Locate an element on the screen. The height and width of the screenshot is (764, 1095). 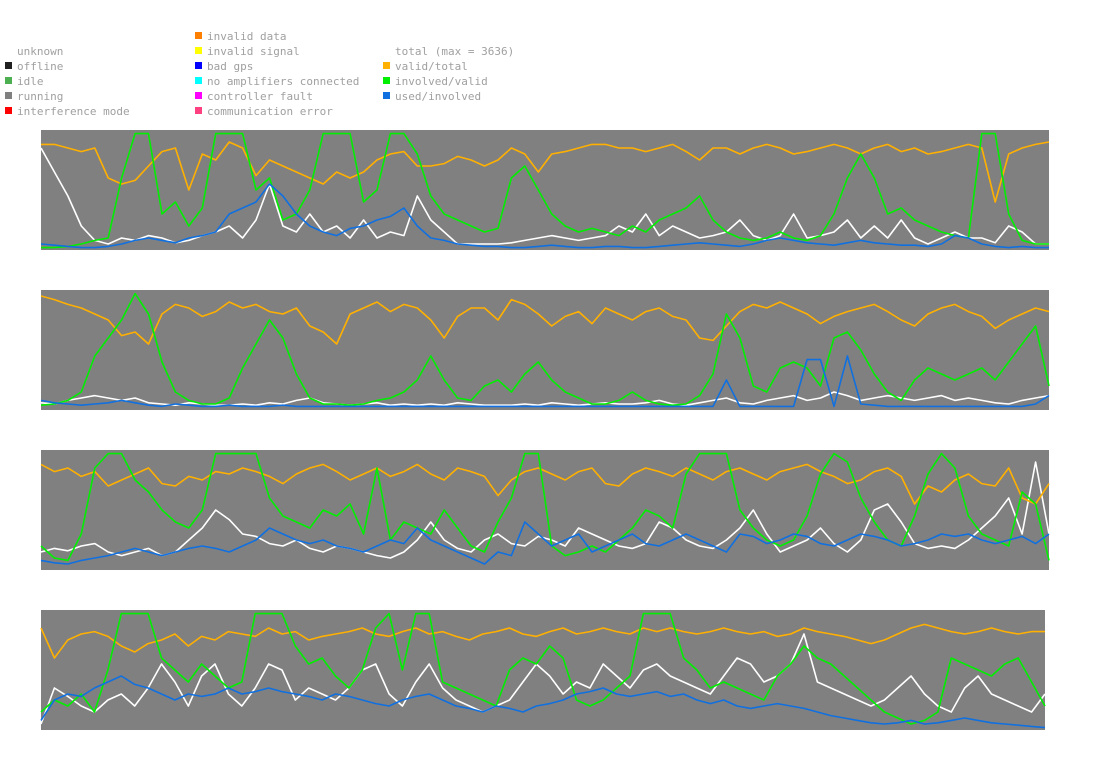
legend-label: offline is located at coordinates (40, 66).